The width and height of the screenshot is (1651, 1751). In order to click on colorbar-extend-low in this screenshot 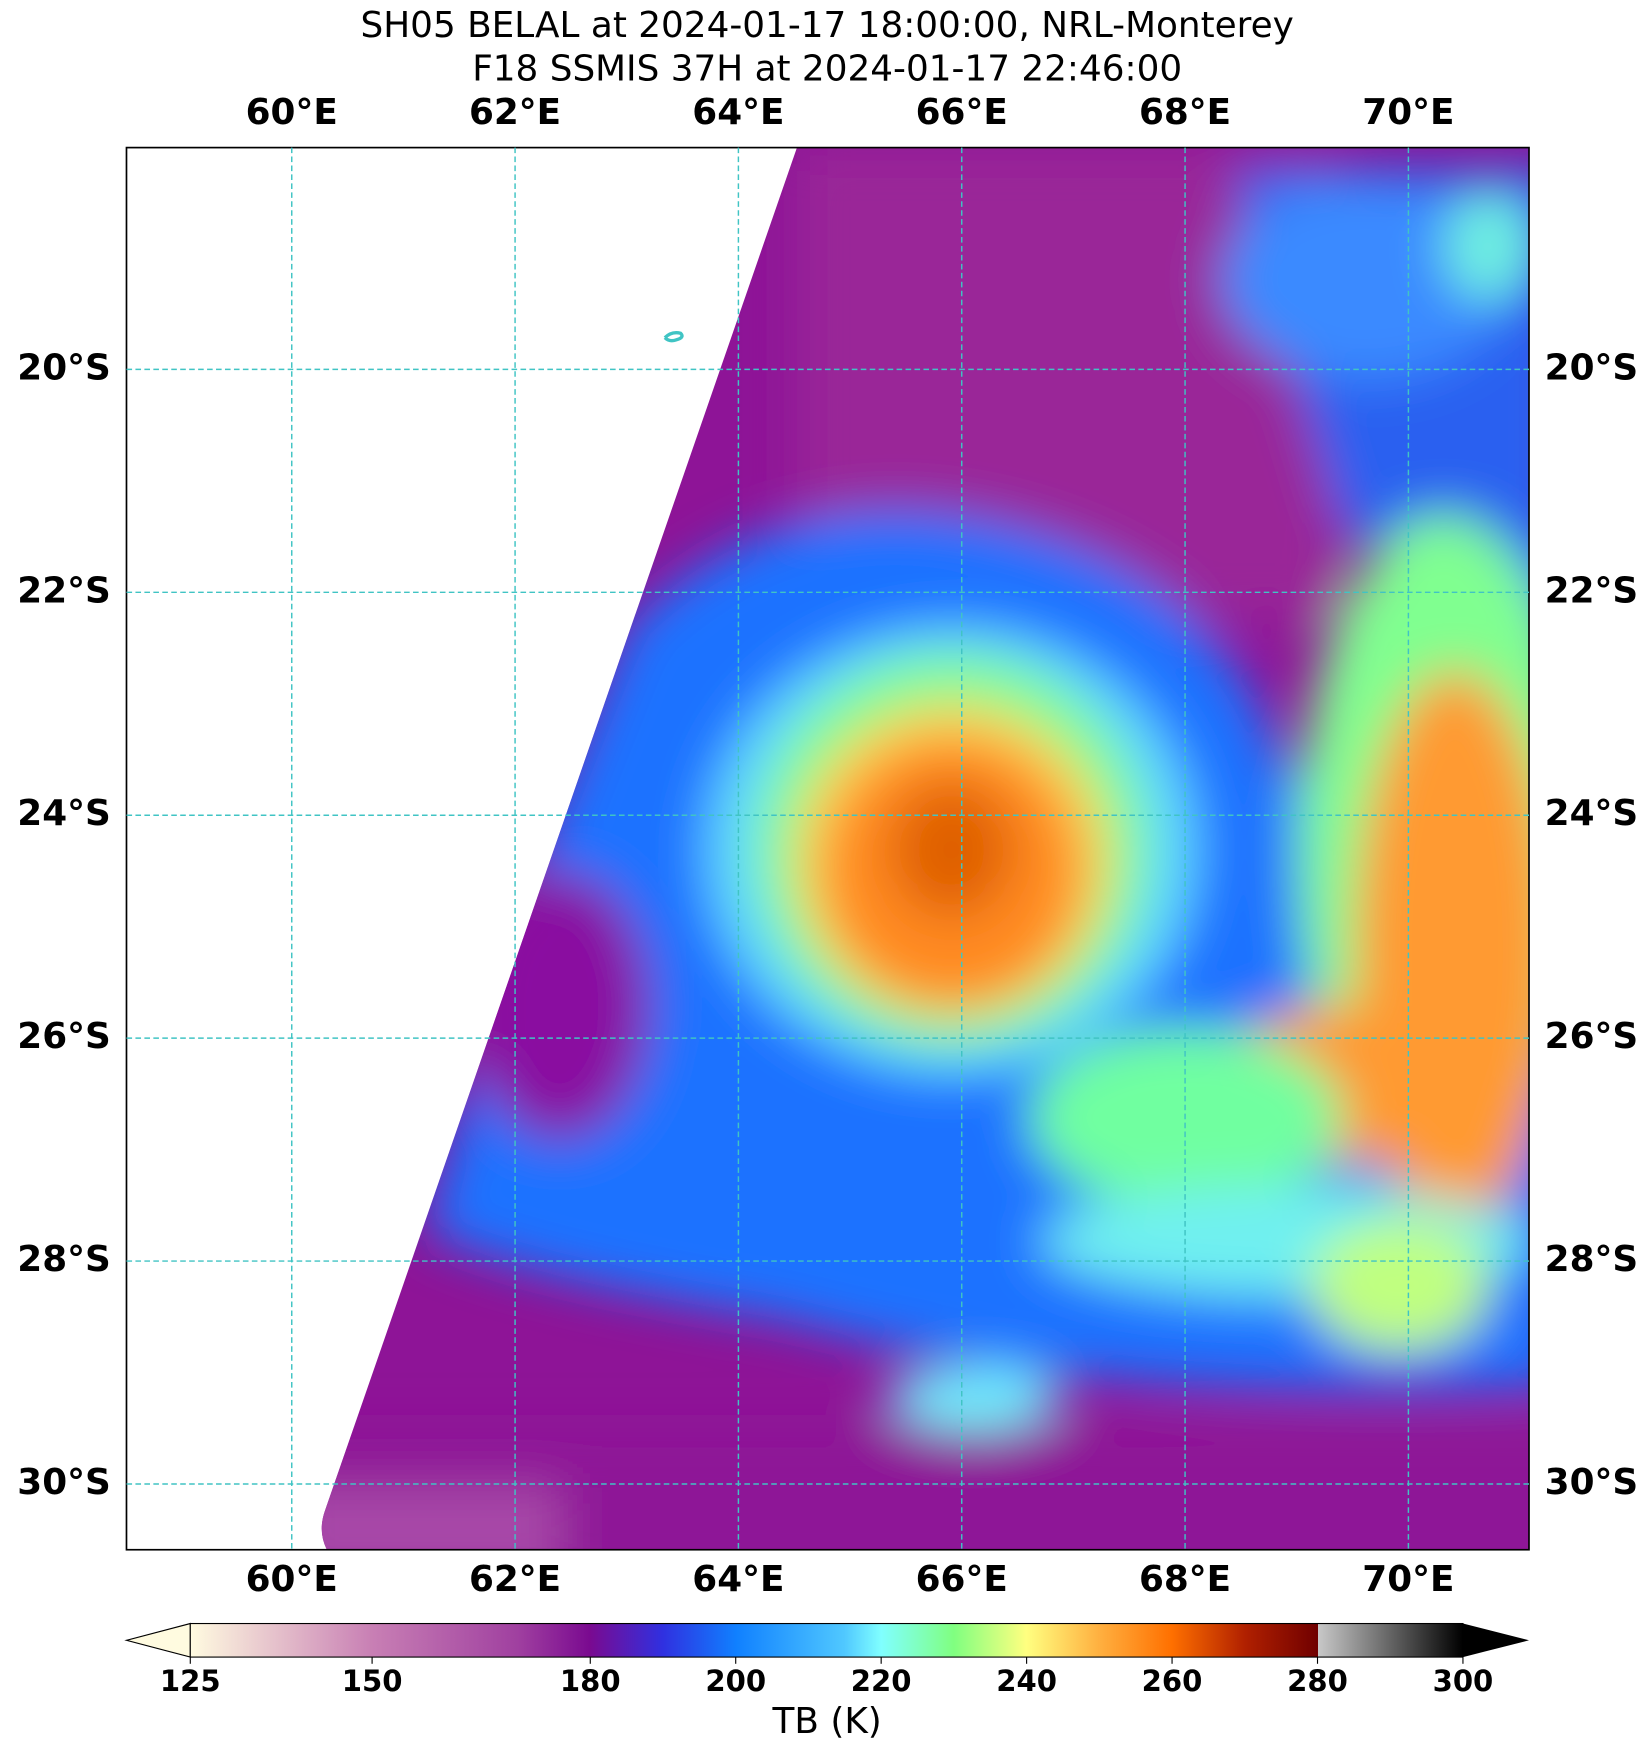, I will do `click(157, 1640)`.